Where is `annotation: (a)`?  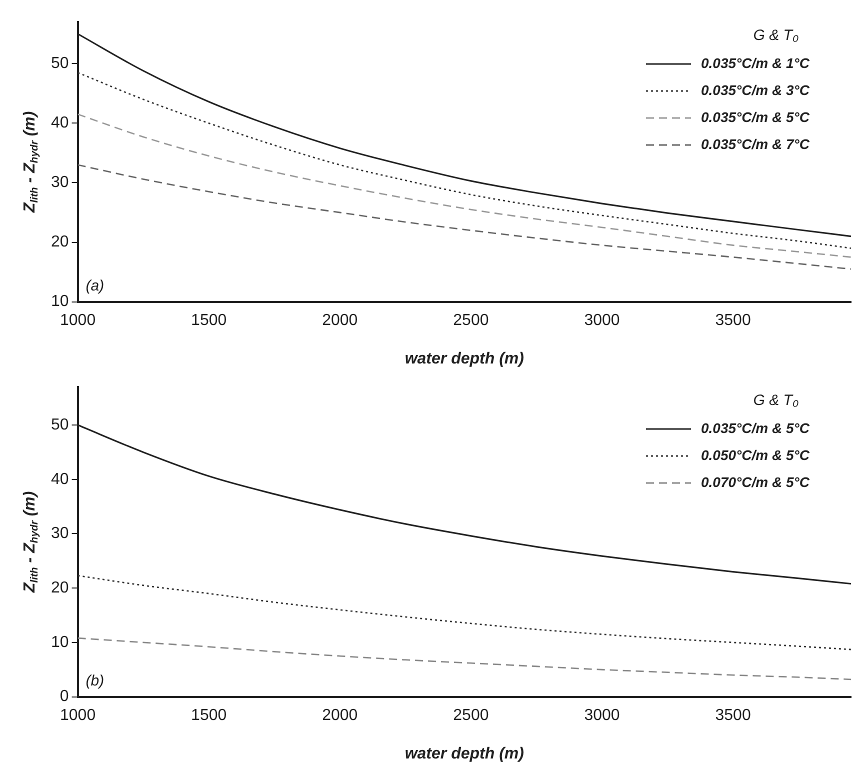 annotation: (a) is located at coordinates (95, 285).